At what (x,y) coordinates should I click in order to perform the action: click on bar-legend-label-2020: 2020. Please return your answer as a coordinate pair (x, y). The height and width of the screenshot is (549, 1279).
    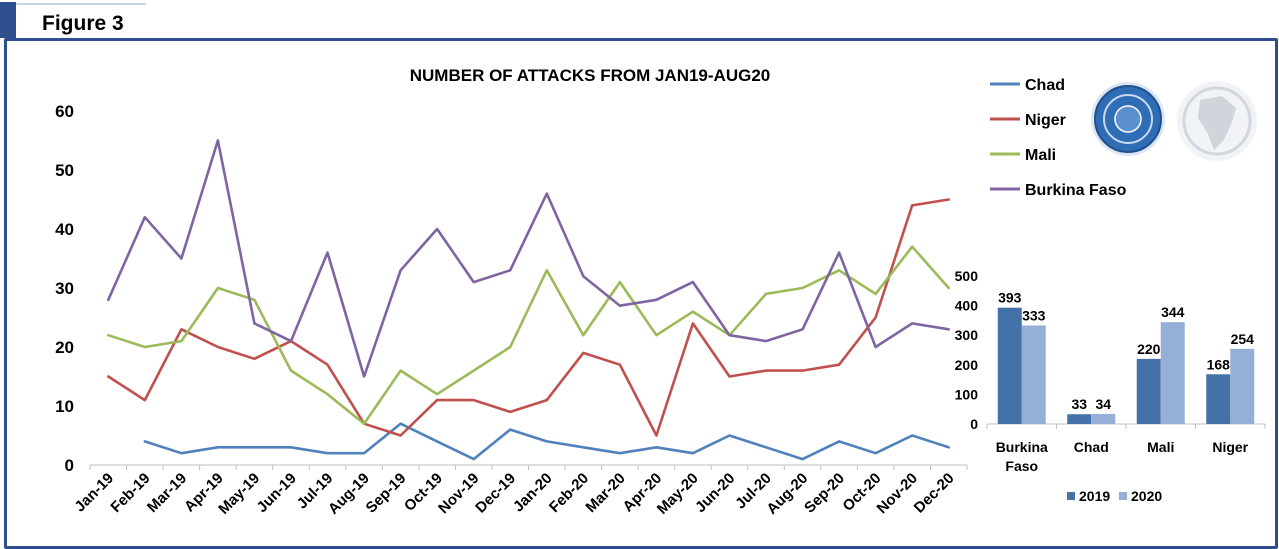
    Looking at the image, I should click on (1146, 496).